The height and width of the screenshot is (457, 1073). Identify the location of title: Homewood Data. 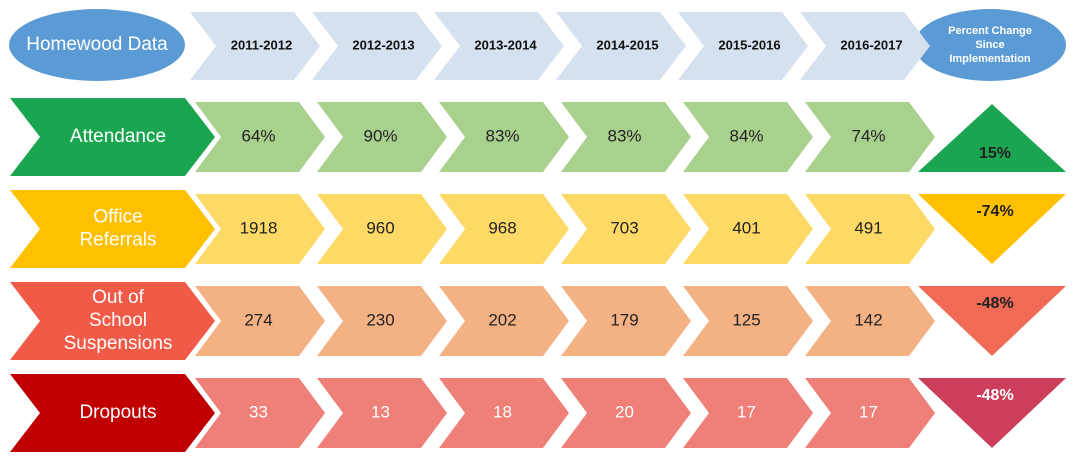
(97, 44).